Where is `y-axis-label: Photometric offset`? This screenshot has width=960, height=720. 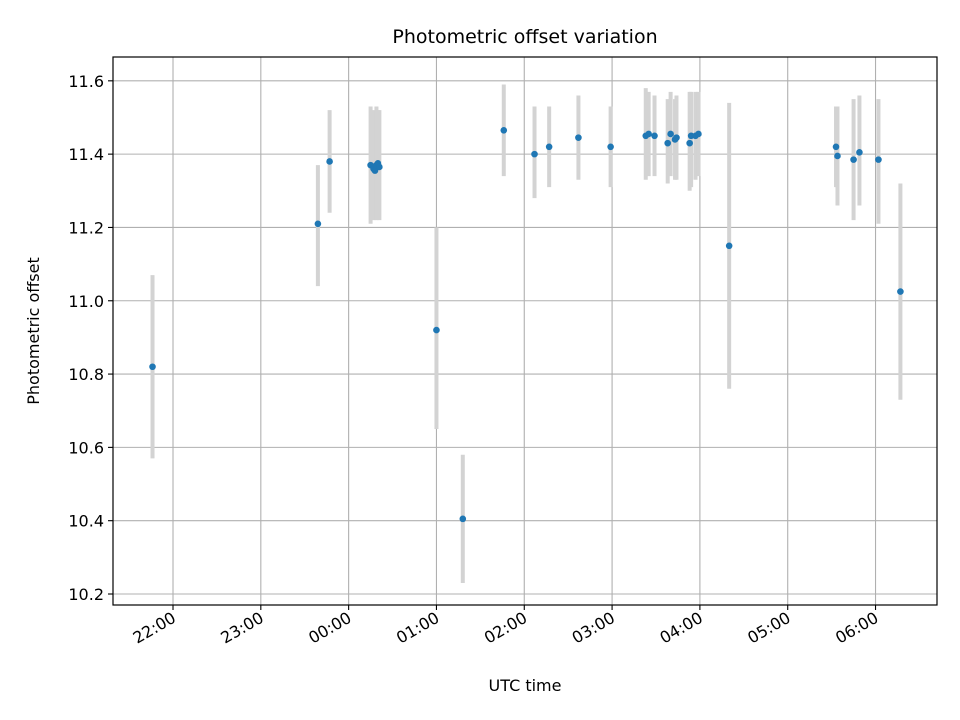
y-axis-label: Photometric offset is located at coordinates (33, 331).